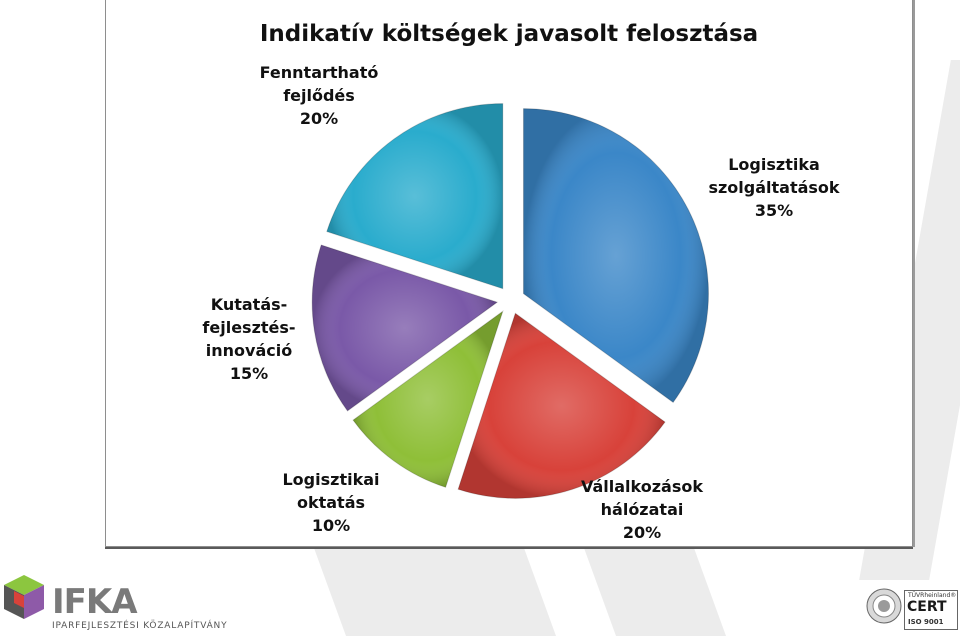  I want to click on slice-label-line: fejlődés, so click(319, 95).